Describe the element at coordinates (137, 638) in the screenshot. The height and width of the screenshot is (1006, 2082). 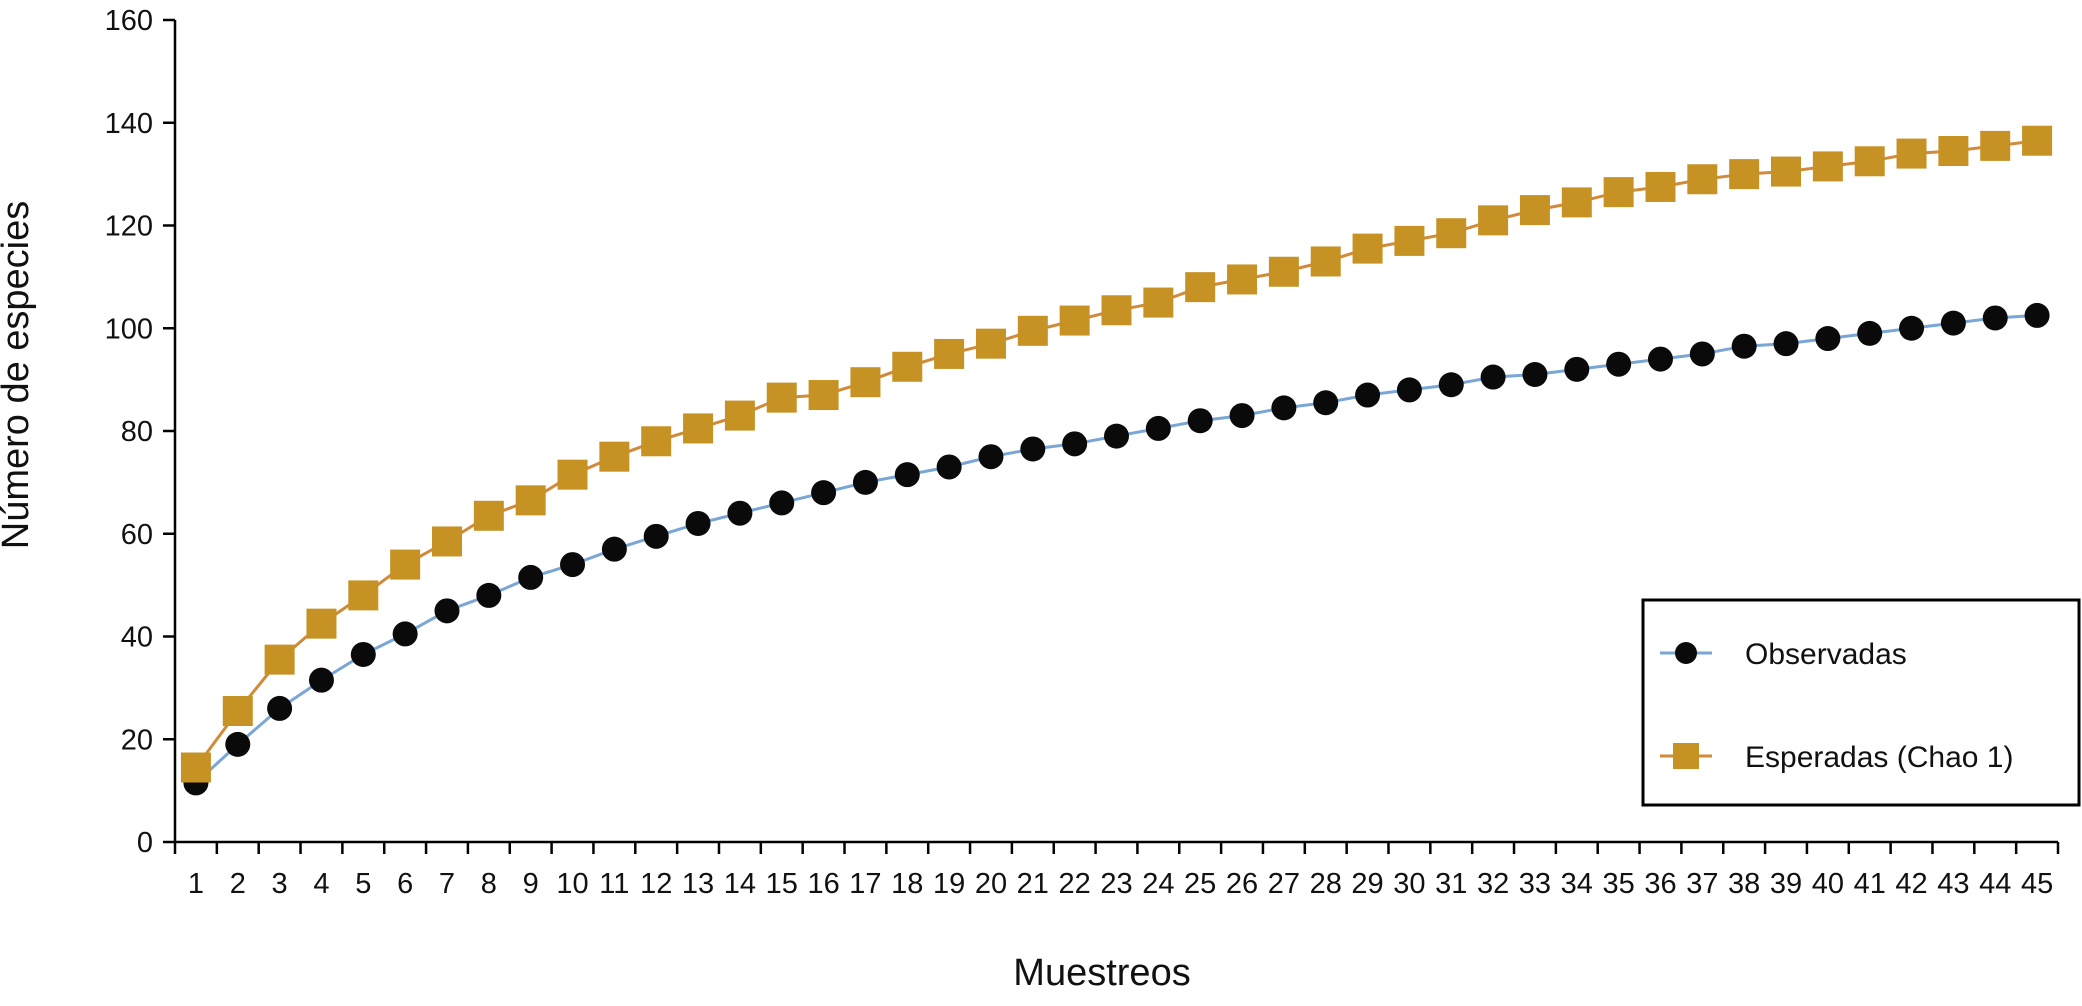
I see `y-tick-label: 40` at that location.